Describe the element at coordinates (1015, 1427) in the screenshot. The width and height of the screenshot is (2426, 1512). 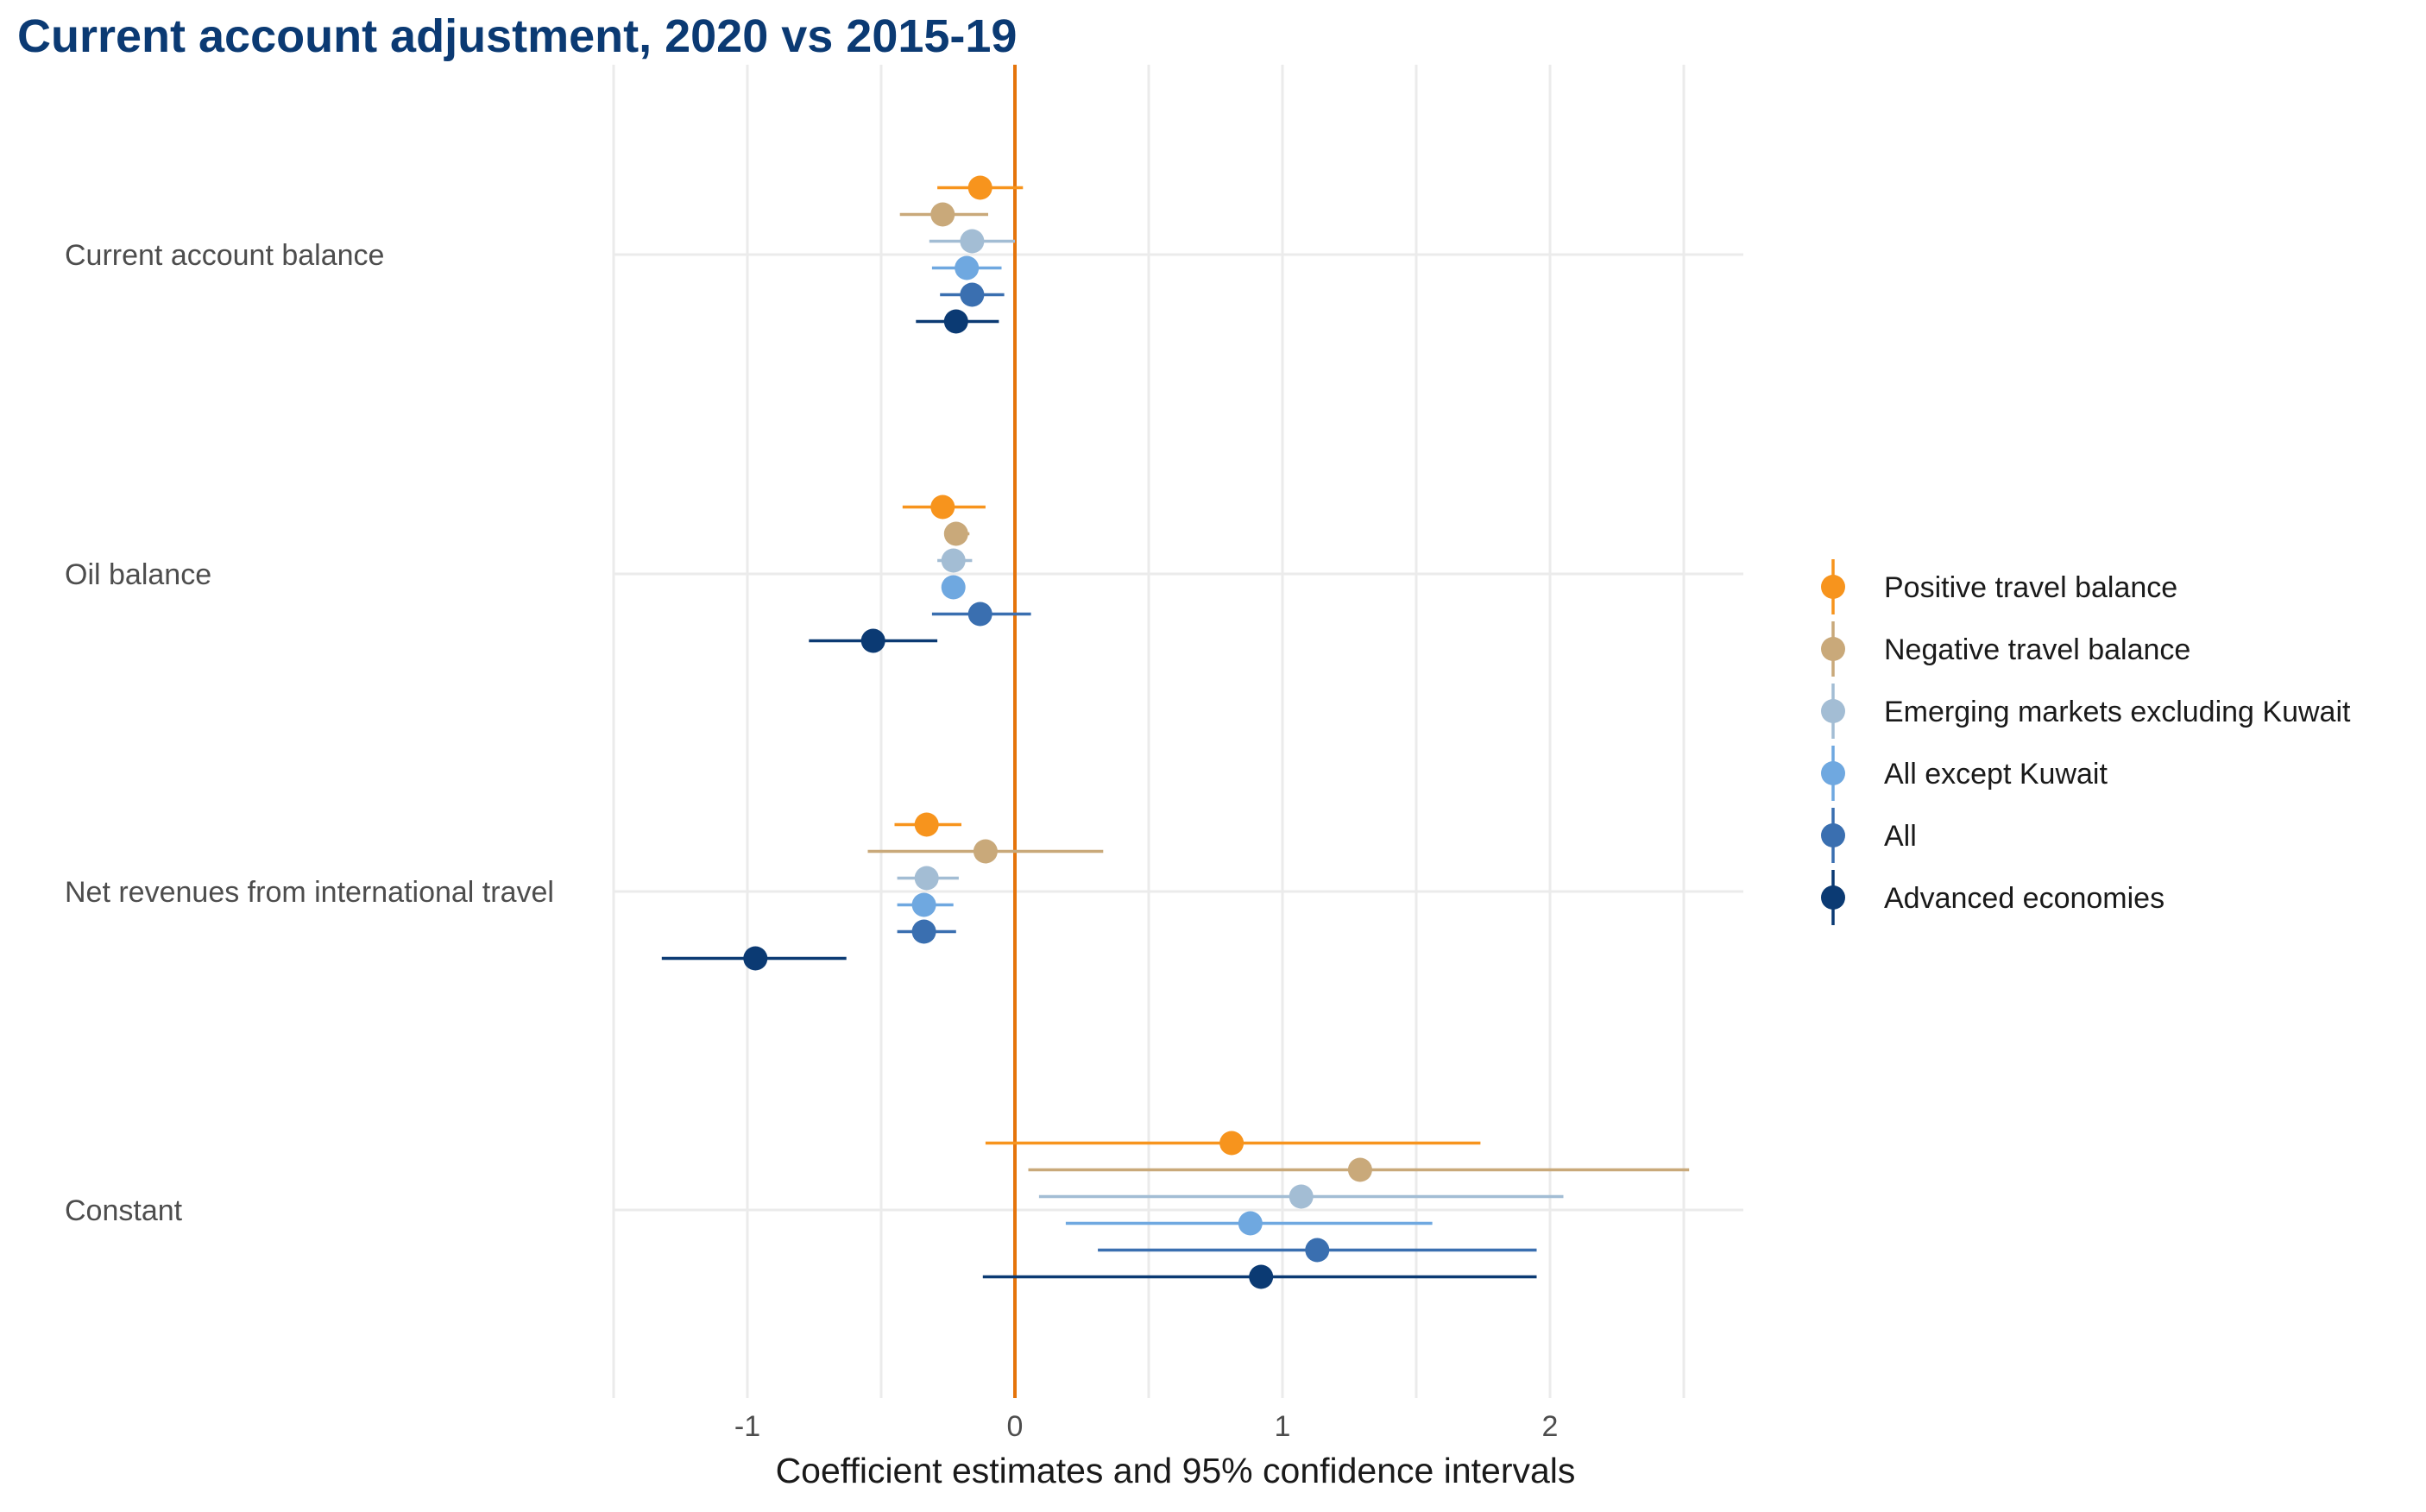
I see `x-tick-label: 0` at that location.